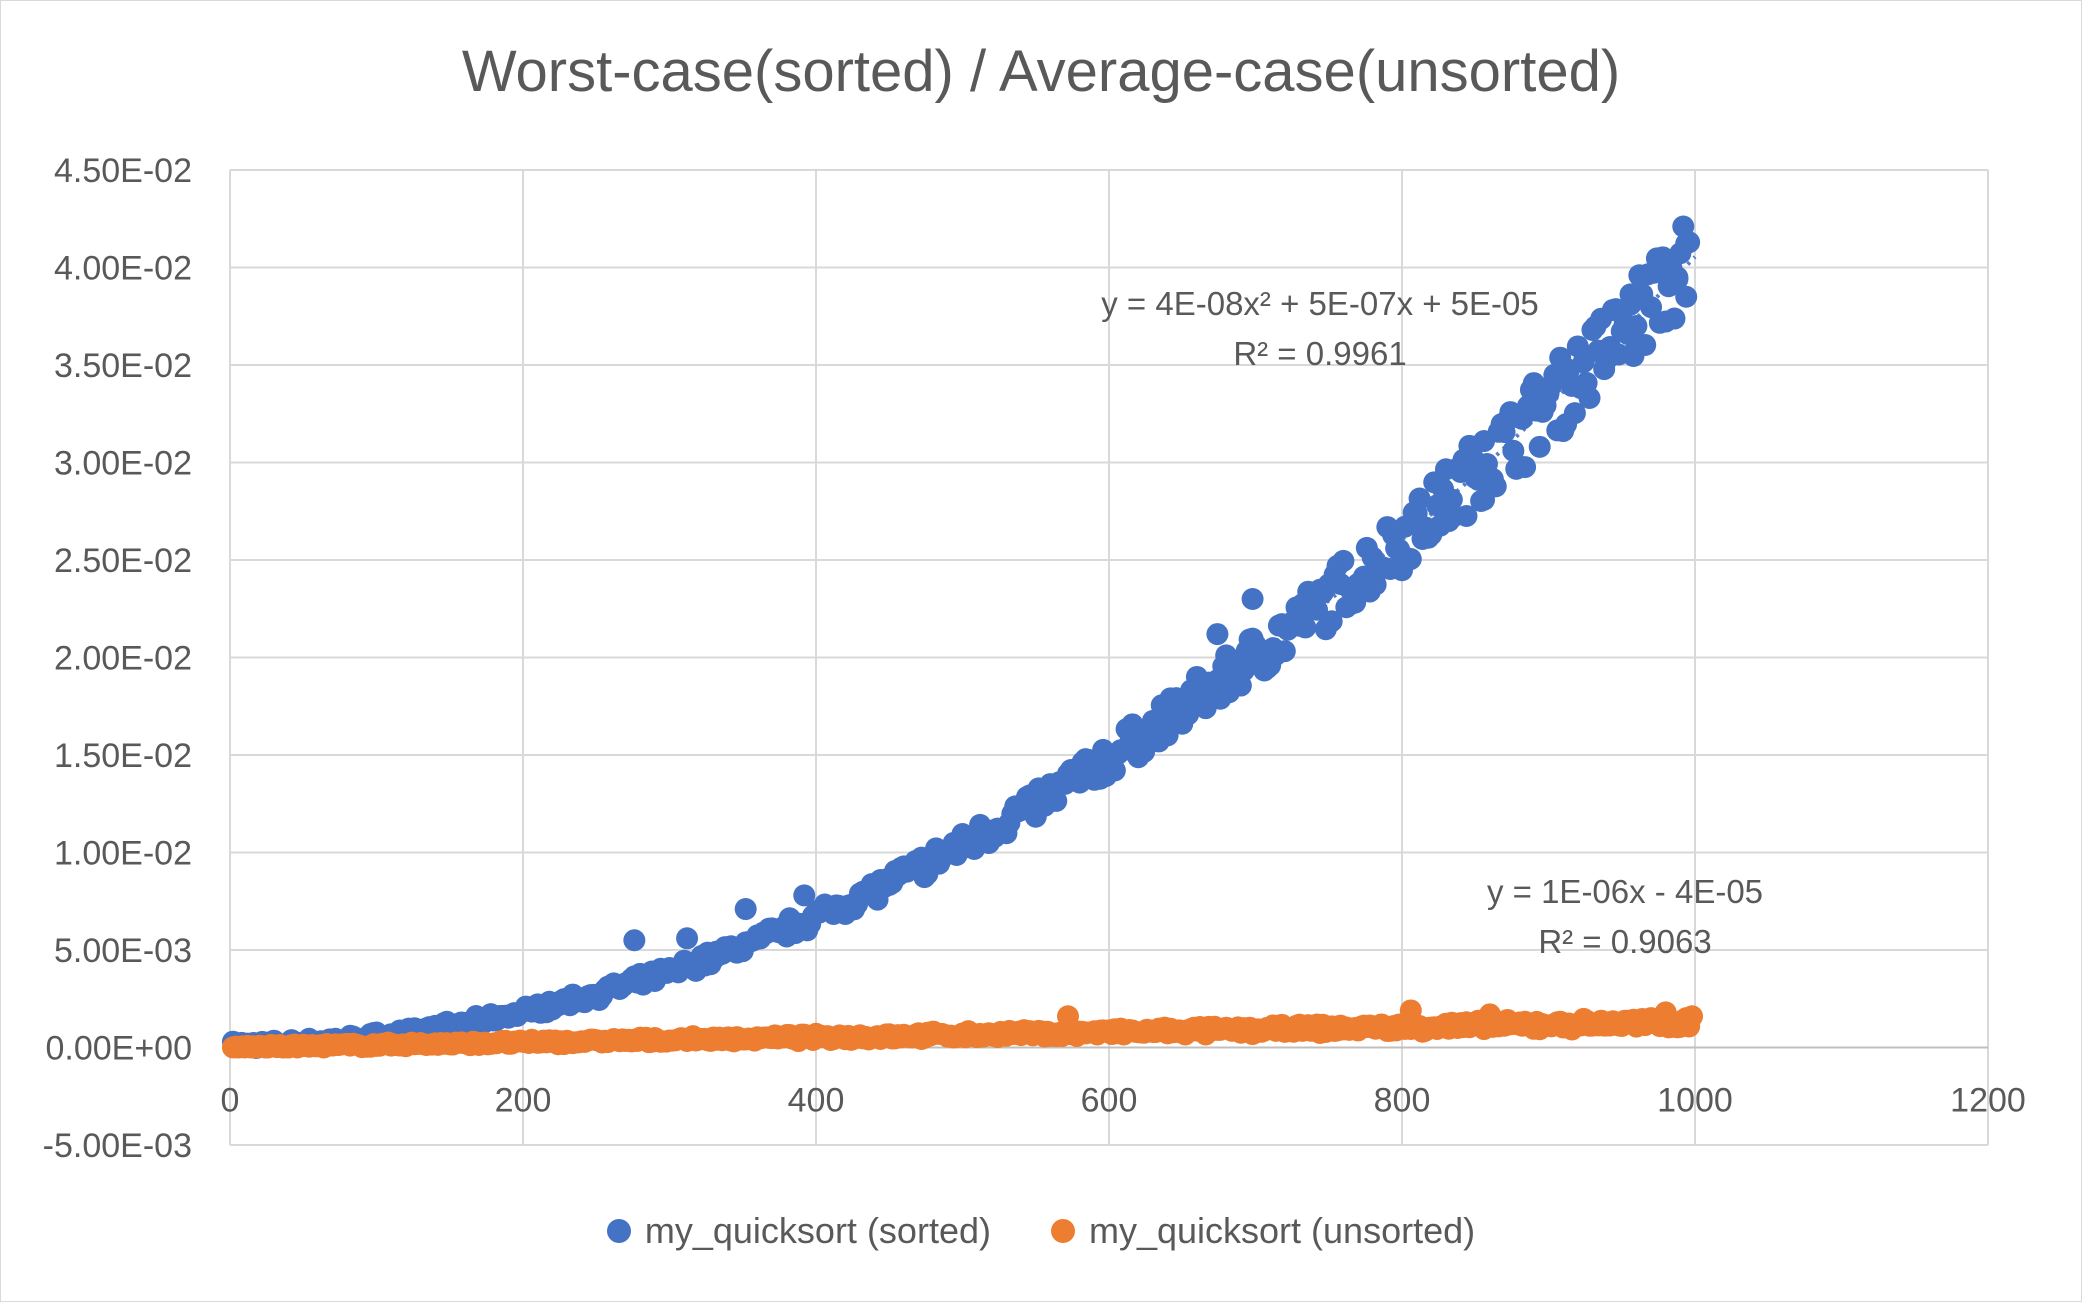 This screenshot has width=2082, height=1302. I want to click on y-tick-label: -5.00E-03, so click(117, 1146).